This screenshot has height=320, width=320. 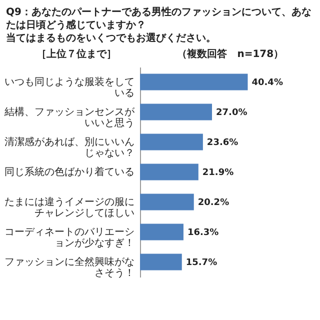 I want to click on chart-subtitle: 当てはまるものをいくつでもお選びください。, so click(x=111, y=38).